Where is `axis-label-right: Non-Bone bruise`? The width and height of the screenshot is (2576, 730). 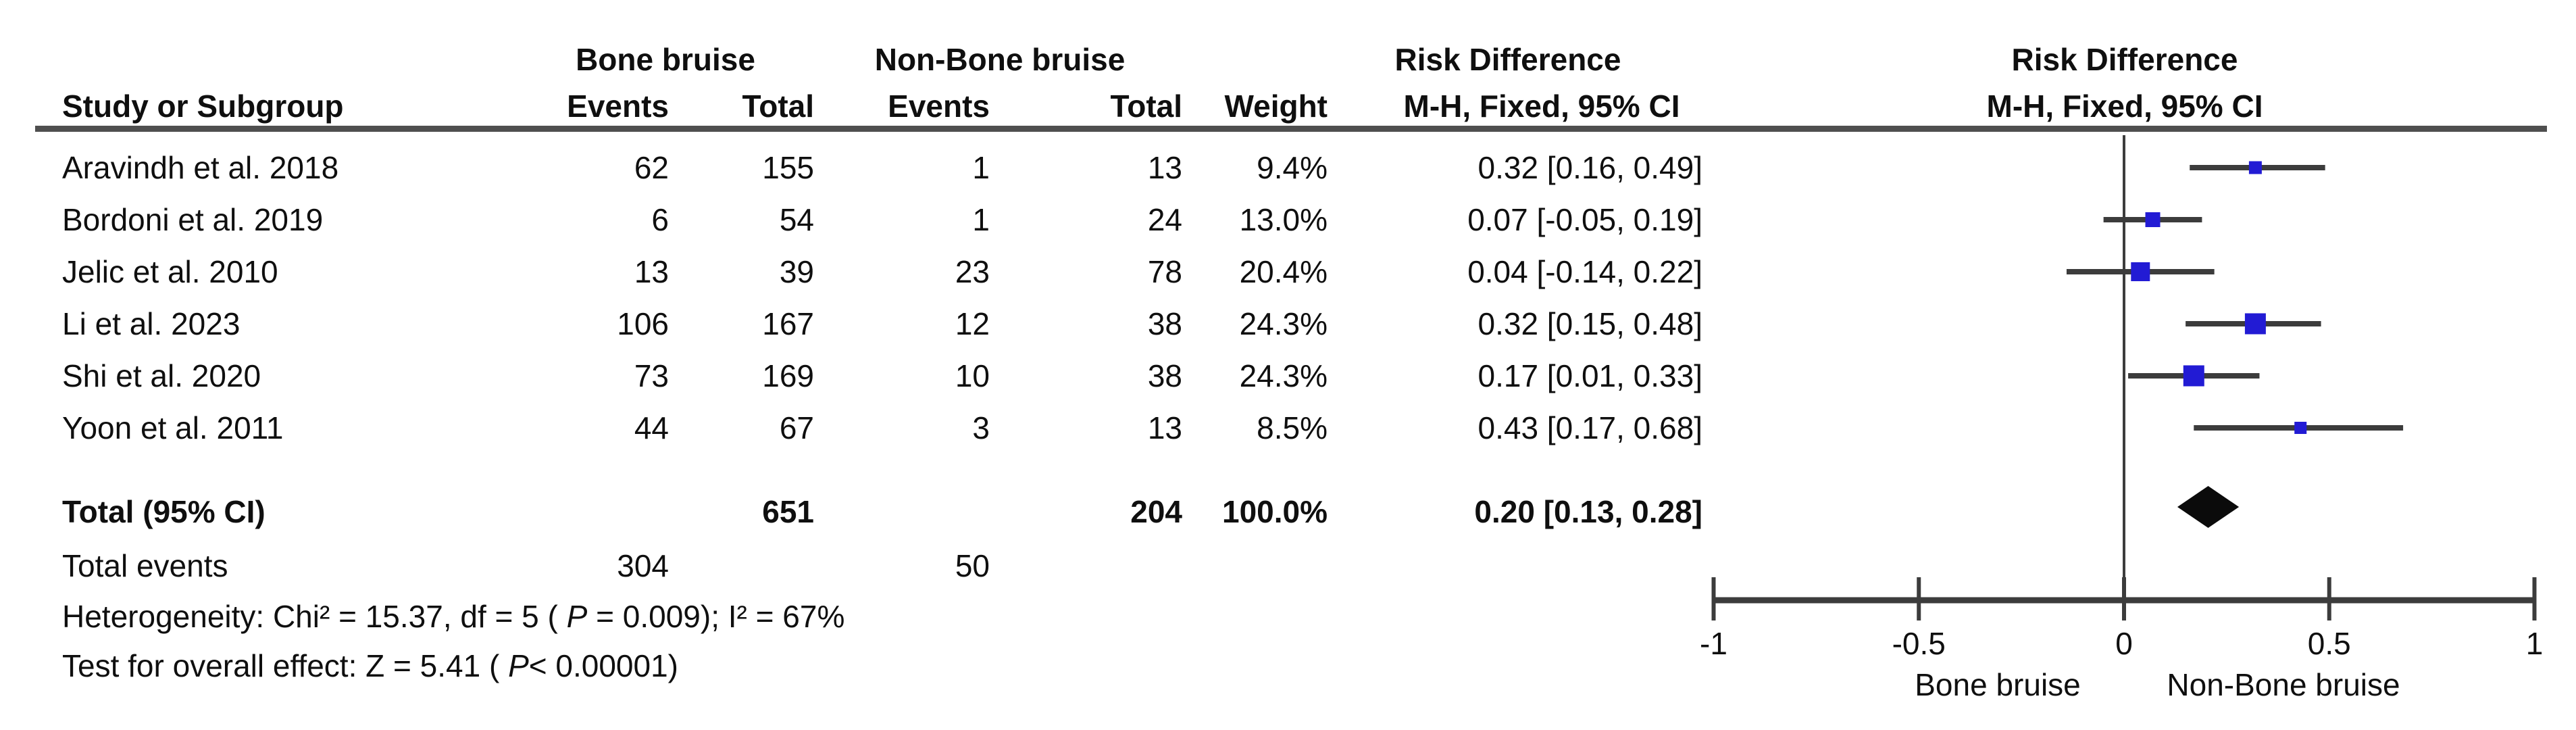
axis-label-right: Non-Bone bruise is located at coordinates (2283, 684).